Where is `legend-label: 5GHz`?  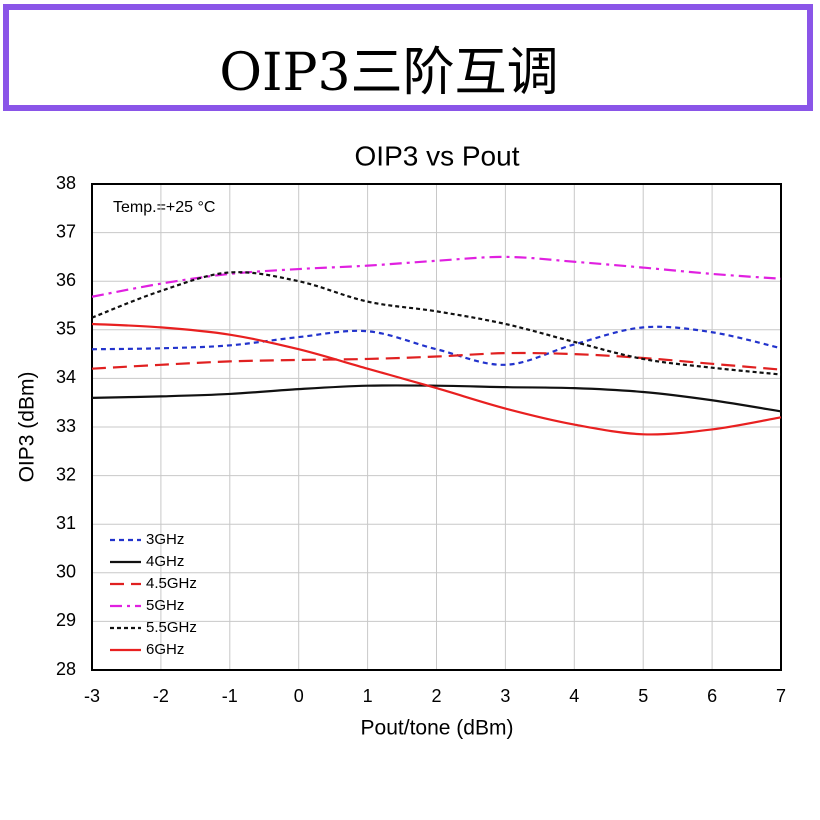
legend-label: 5GHz is located at coordinates (165, 605).